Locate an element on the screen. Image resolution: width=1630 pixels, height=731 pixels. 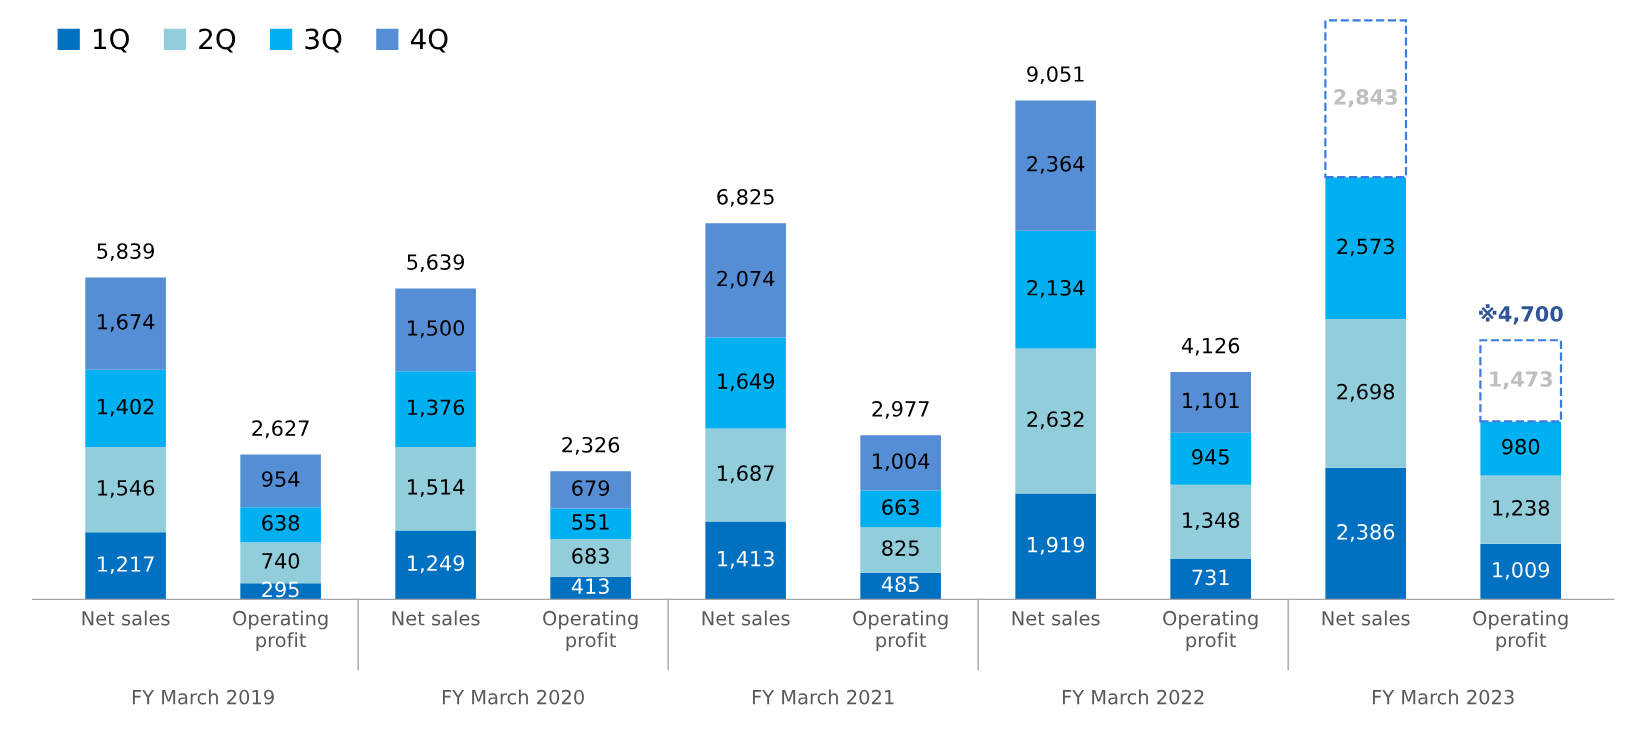
data-label: 2,698 is located at coordinates (1366, 392).